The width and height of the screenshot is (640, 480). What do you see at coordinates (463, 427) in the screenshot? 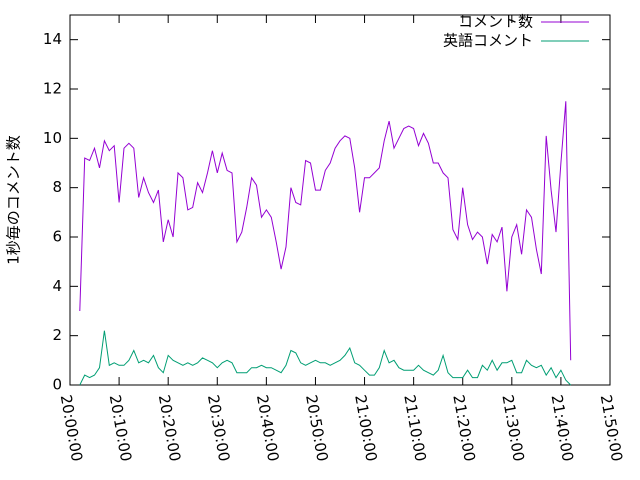
I see `x-tick-label: 21:20:00` at bounding box center [463, 427].